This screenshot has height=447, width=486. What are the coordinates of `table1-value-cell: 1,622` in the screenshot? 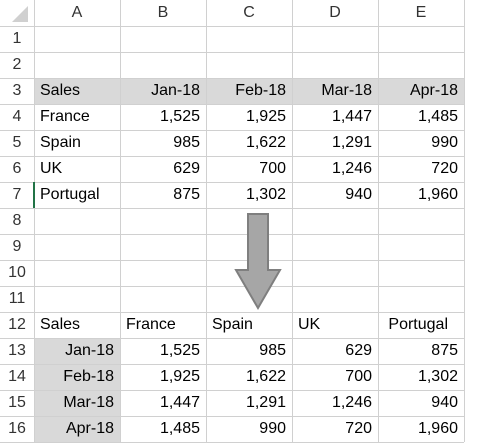 It's located at (265, 142).